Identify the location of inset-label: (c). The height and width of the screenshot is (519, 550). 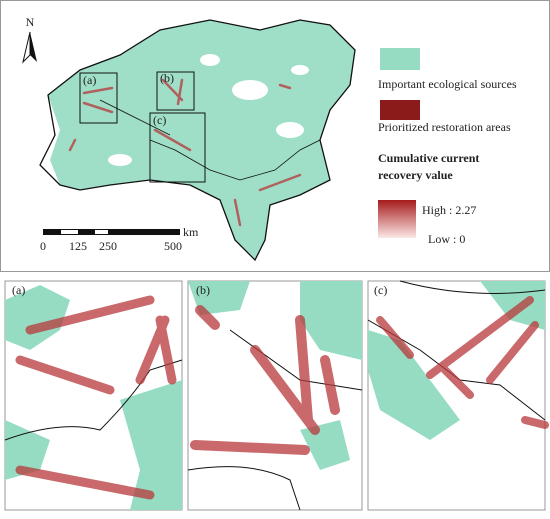
(159, 120).